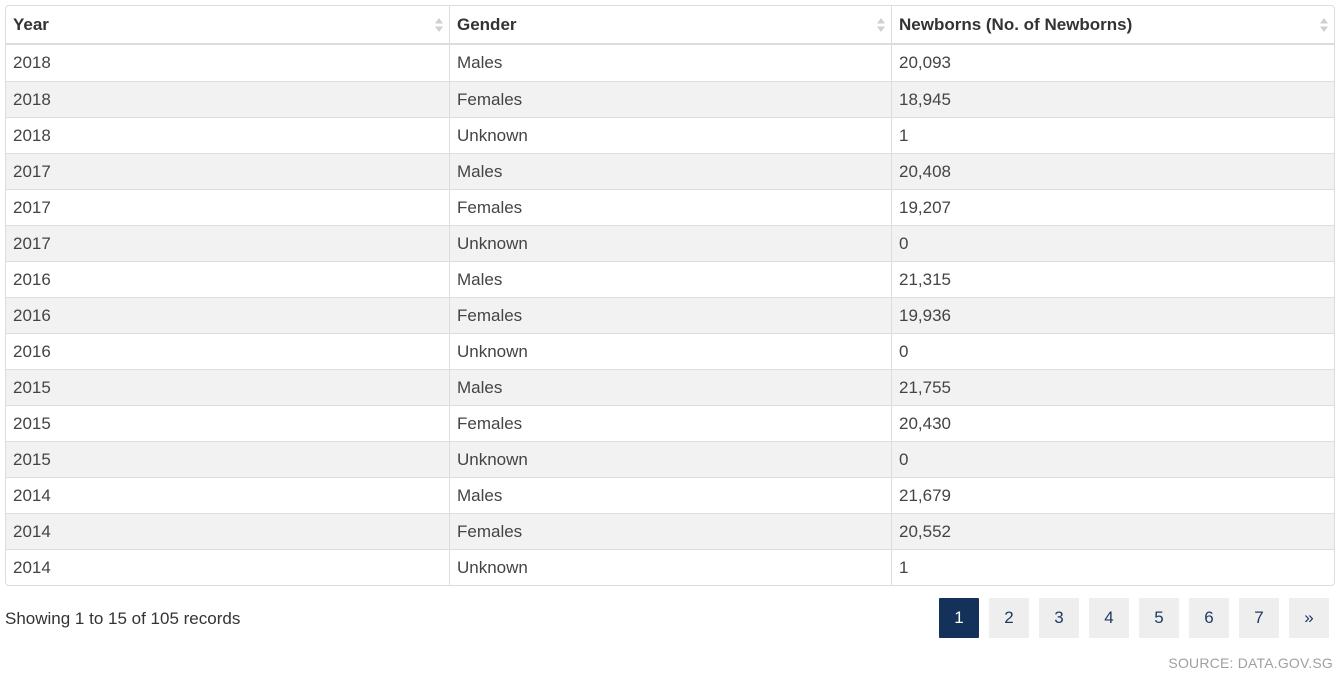 The height and width of the screenshot is (675, 1337). I want to click on table-row: 2015 Unknown 0, so click(670, 459).